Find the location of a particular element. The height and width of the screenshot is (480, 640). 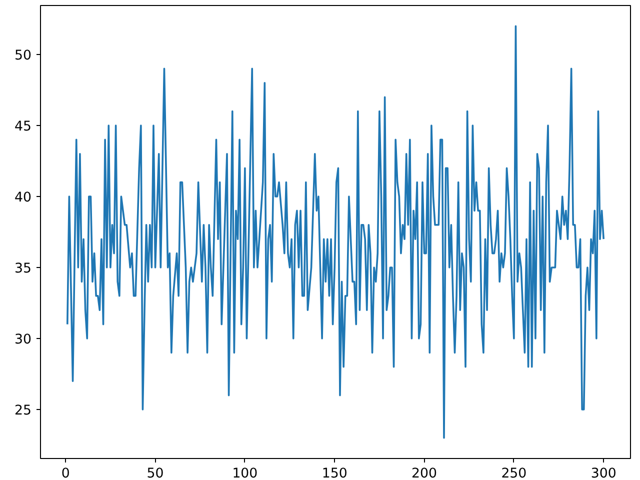

x-tick-label: 200 is located at coordinates (424, 473).